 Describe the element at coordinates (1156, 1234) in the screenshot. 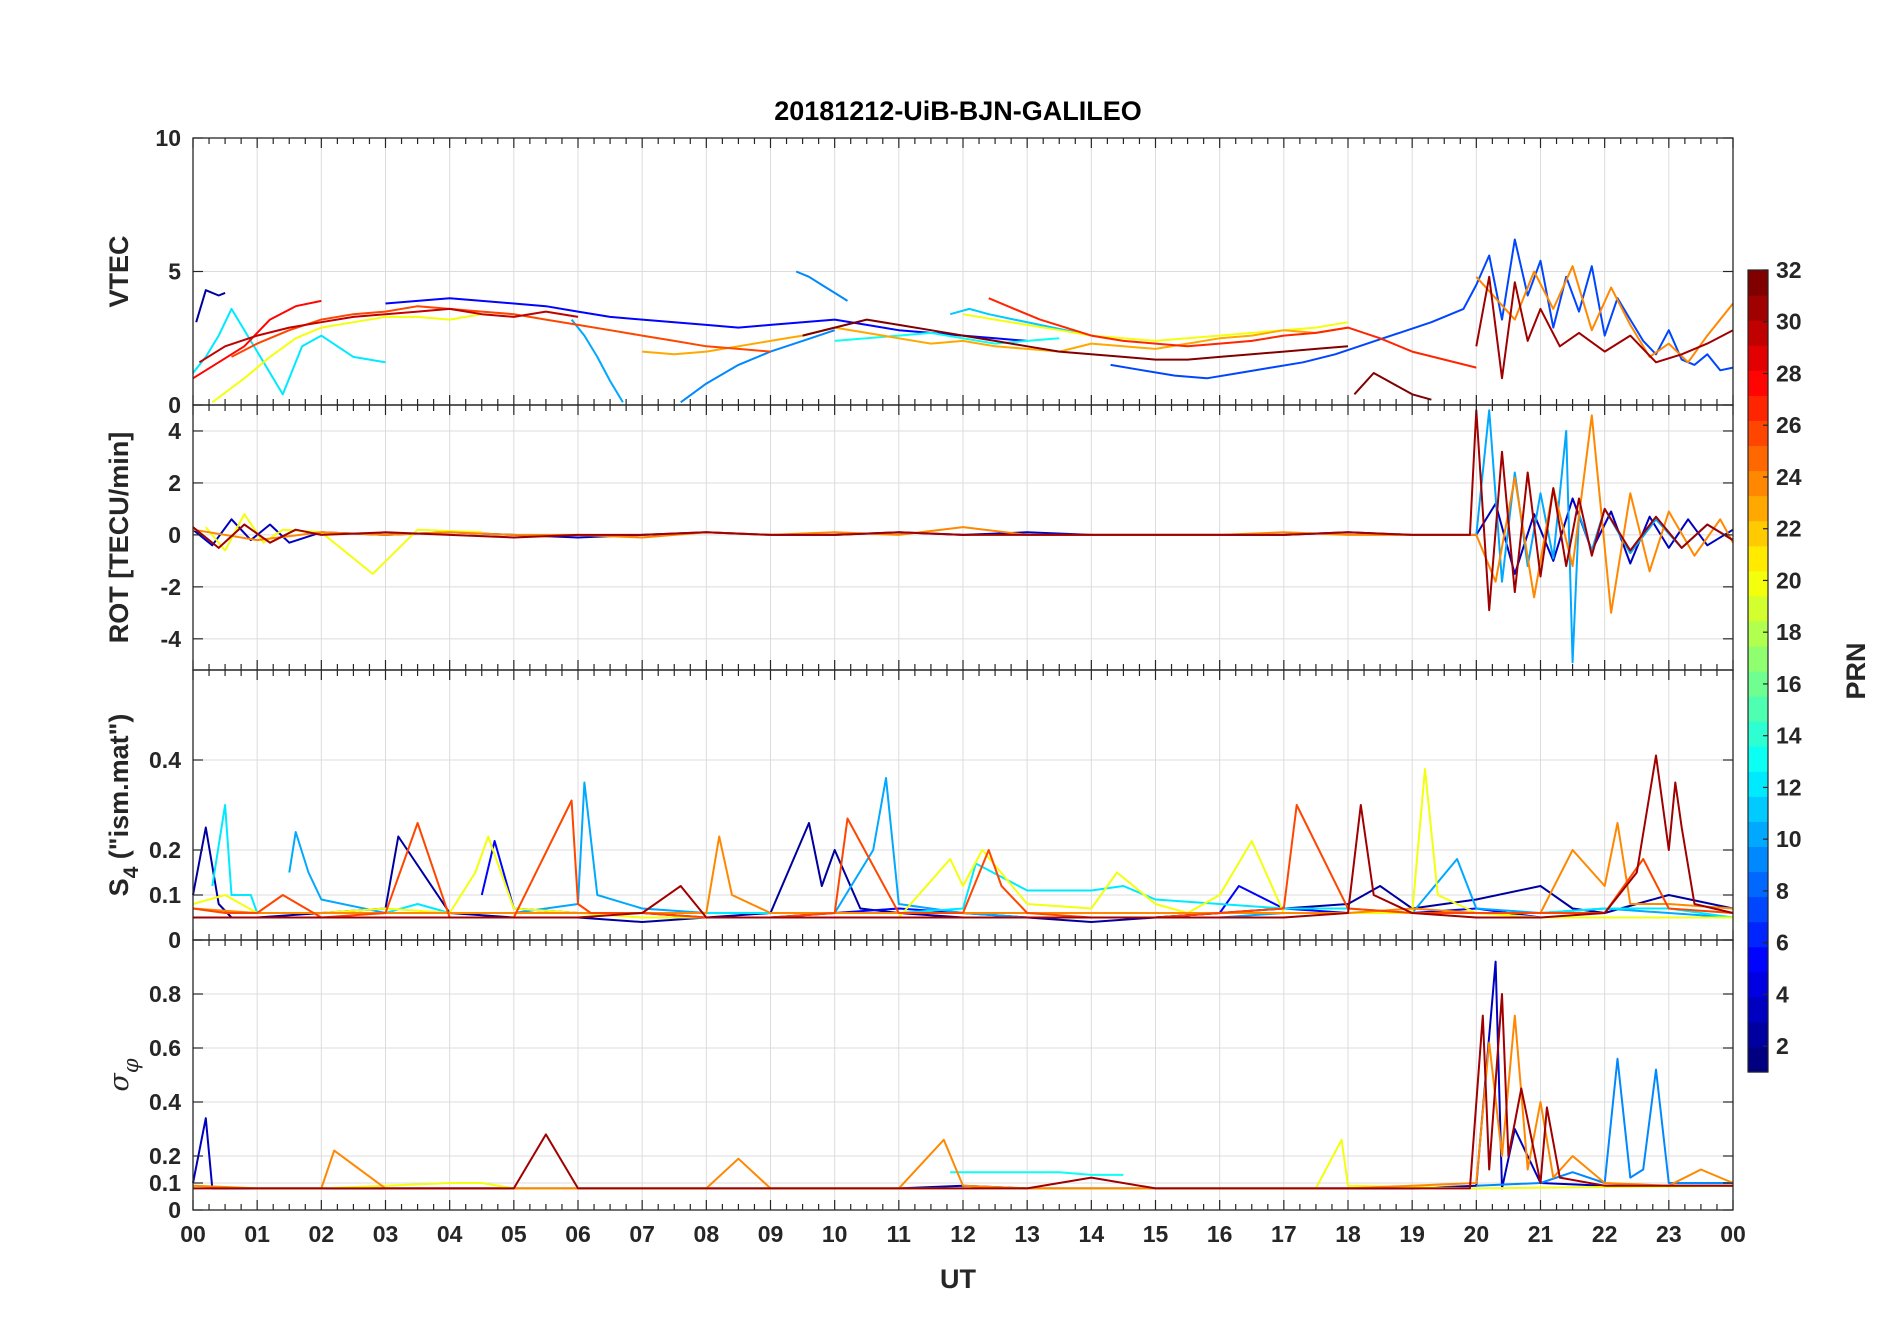

I see `x-tick-label: 15` at that location.